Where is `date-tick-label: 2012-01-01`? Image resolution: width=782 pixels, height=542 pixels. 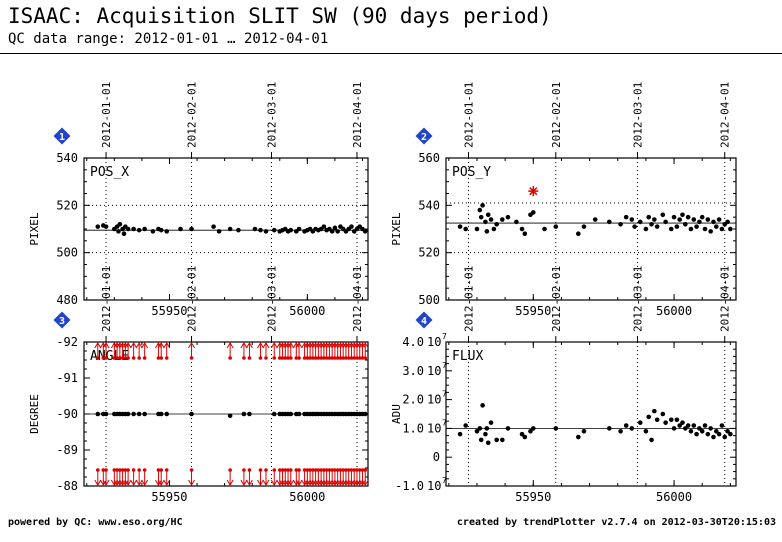 date-tick-label: 2012-01-01 is located at coordinates (106, 115).